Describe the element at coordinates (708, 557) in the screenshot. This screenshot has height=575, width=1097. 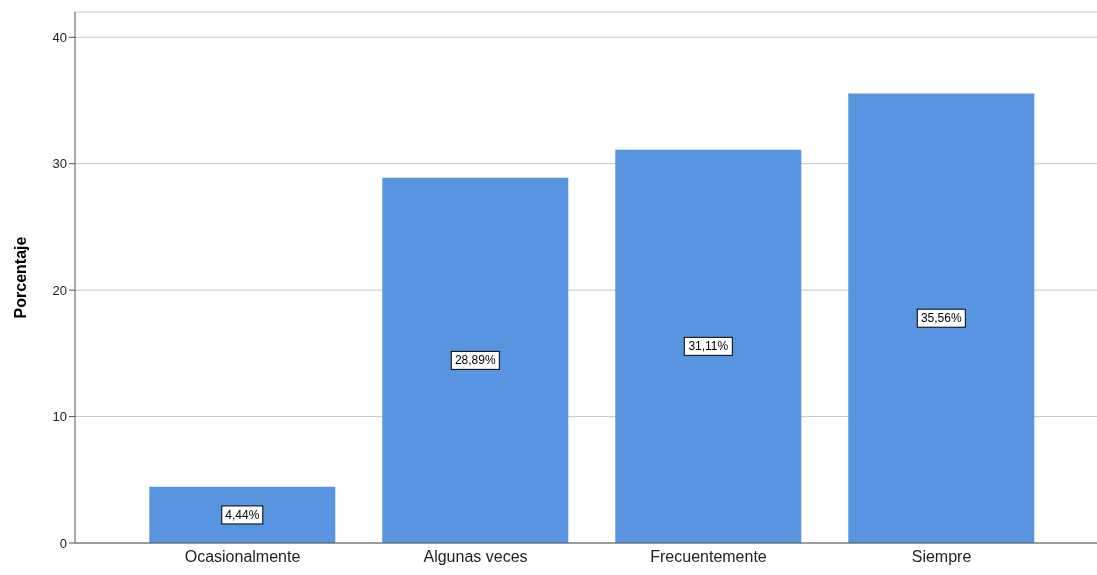
I see `x-tick-label: Frecuentemente` at that location.